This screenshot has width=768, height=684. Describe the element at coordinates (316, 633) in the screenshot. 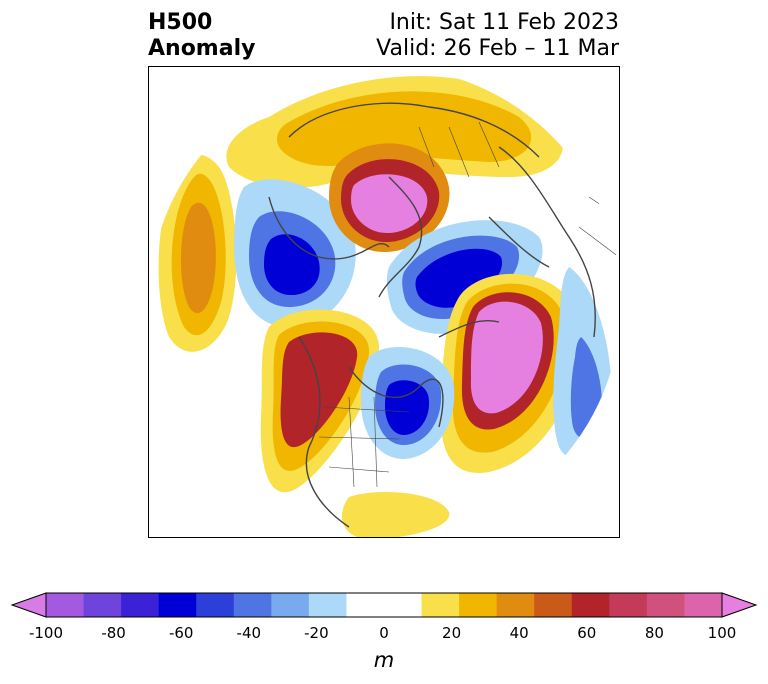

I see `colorbar-tick-label: -20` at that location.